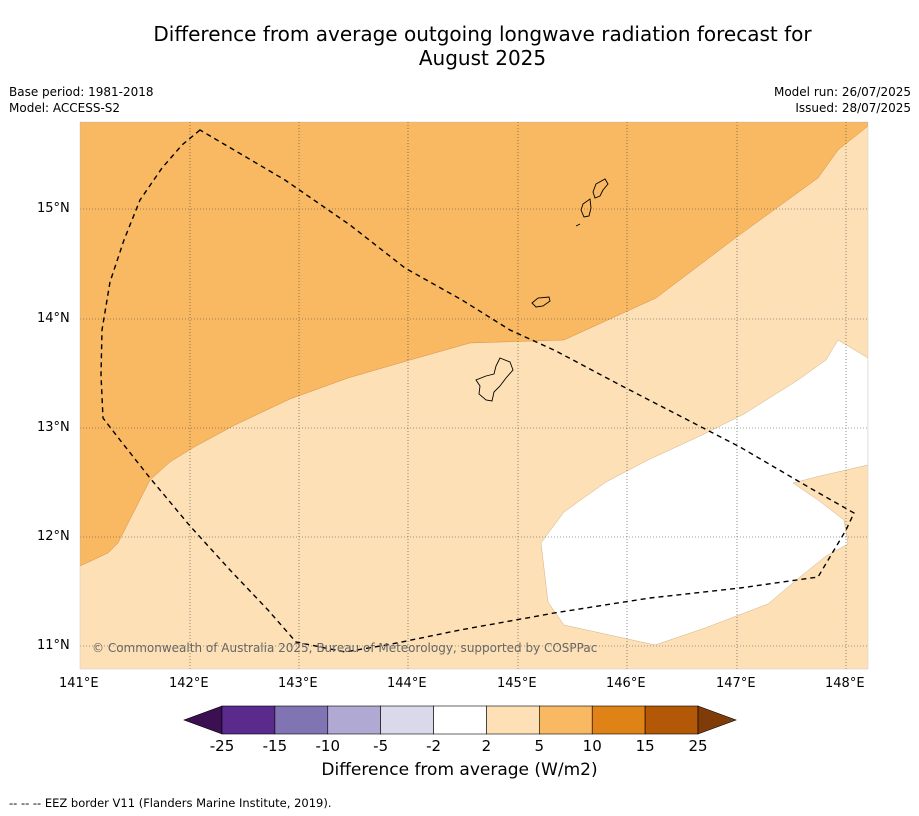 The width and height of the screenshot is (919, 816). I want to click on island-outlines, so click(542, 290).